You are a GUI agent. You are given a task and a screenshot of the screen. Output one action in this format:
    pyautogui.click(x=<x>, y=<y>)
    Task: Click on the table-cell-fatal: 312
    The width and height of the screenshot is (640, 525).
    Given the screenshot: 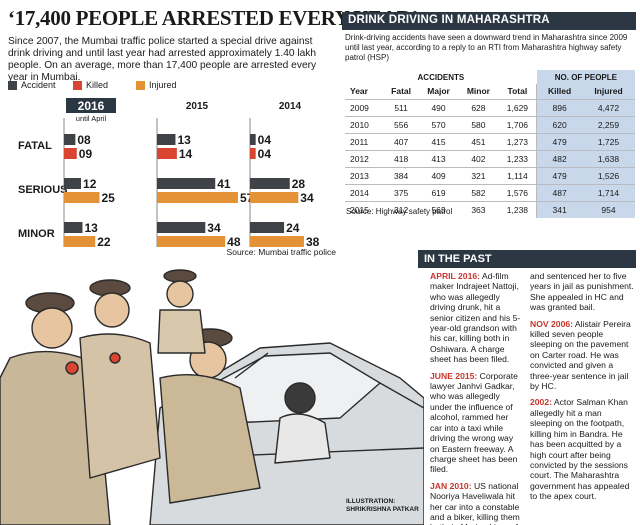 What is the action you would take?
    pyautogui.click(x=401, y=209)
    